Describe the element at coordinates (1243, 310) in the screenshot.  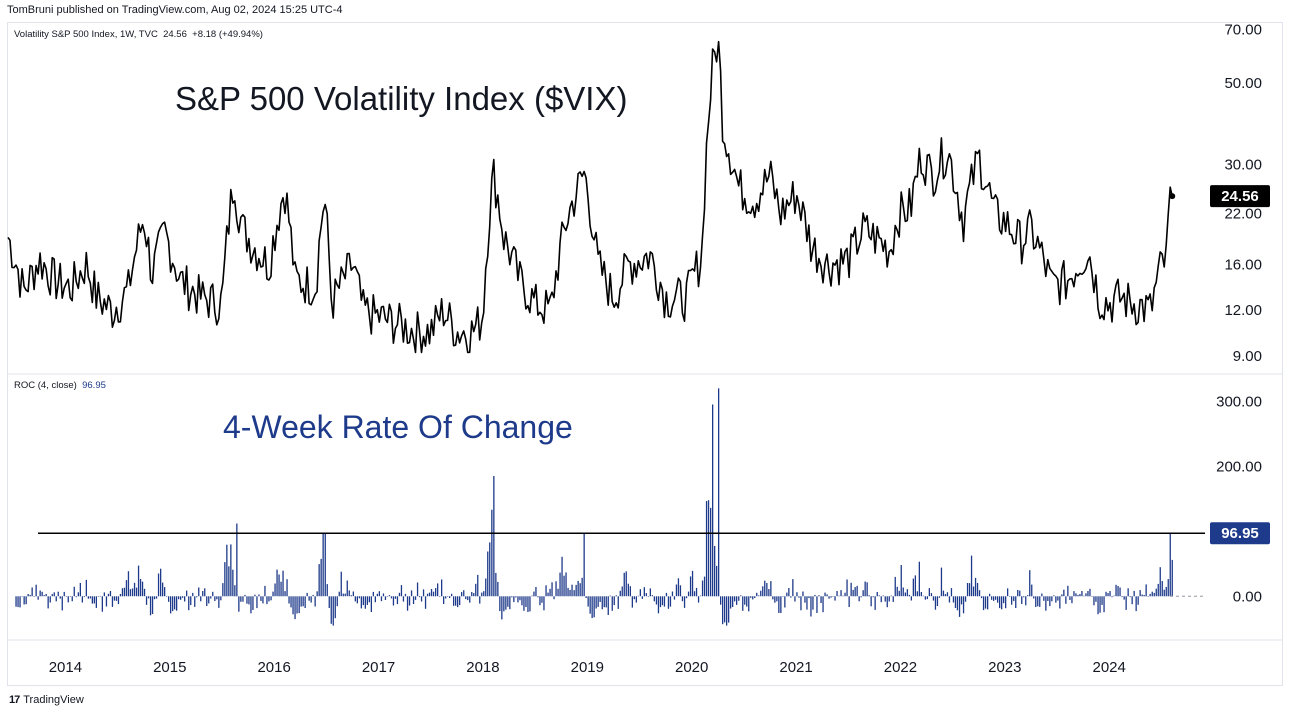
I see `vix-y-tick: 12.00` at that location.